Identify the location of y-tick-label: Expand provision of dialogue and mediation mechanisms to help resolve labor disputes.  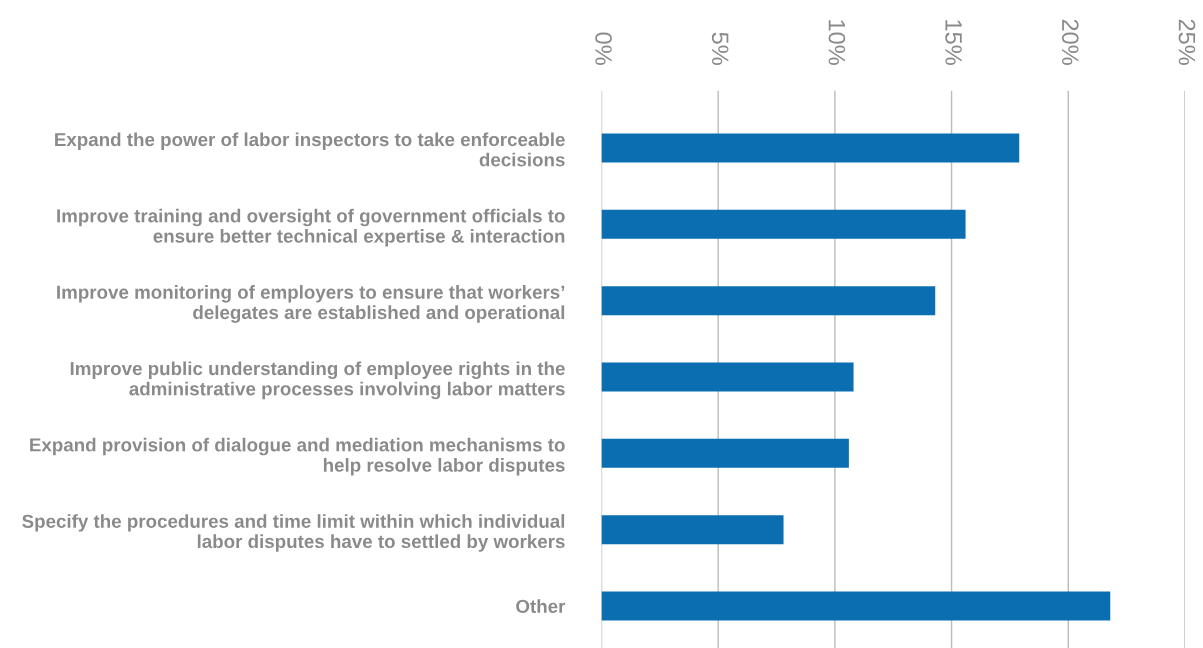
(297, 456).